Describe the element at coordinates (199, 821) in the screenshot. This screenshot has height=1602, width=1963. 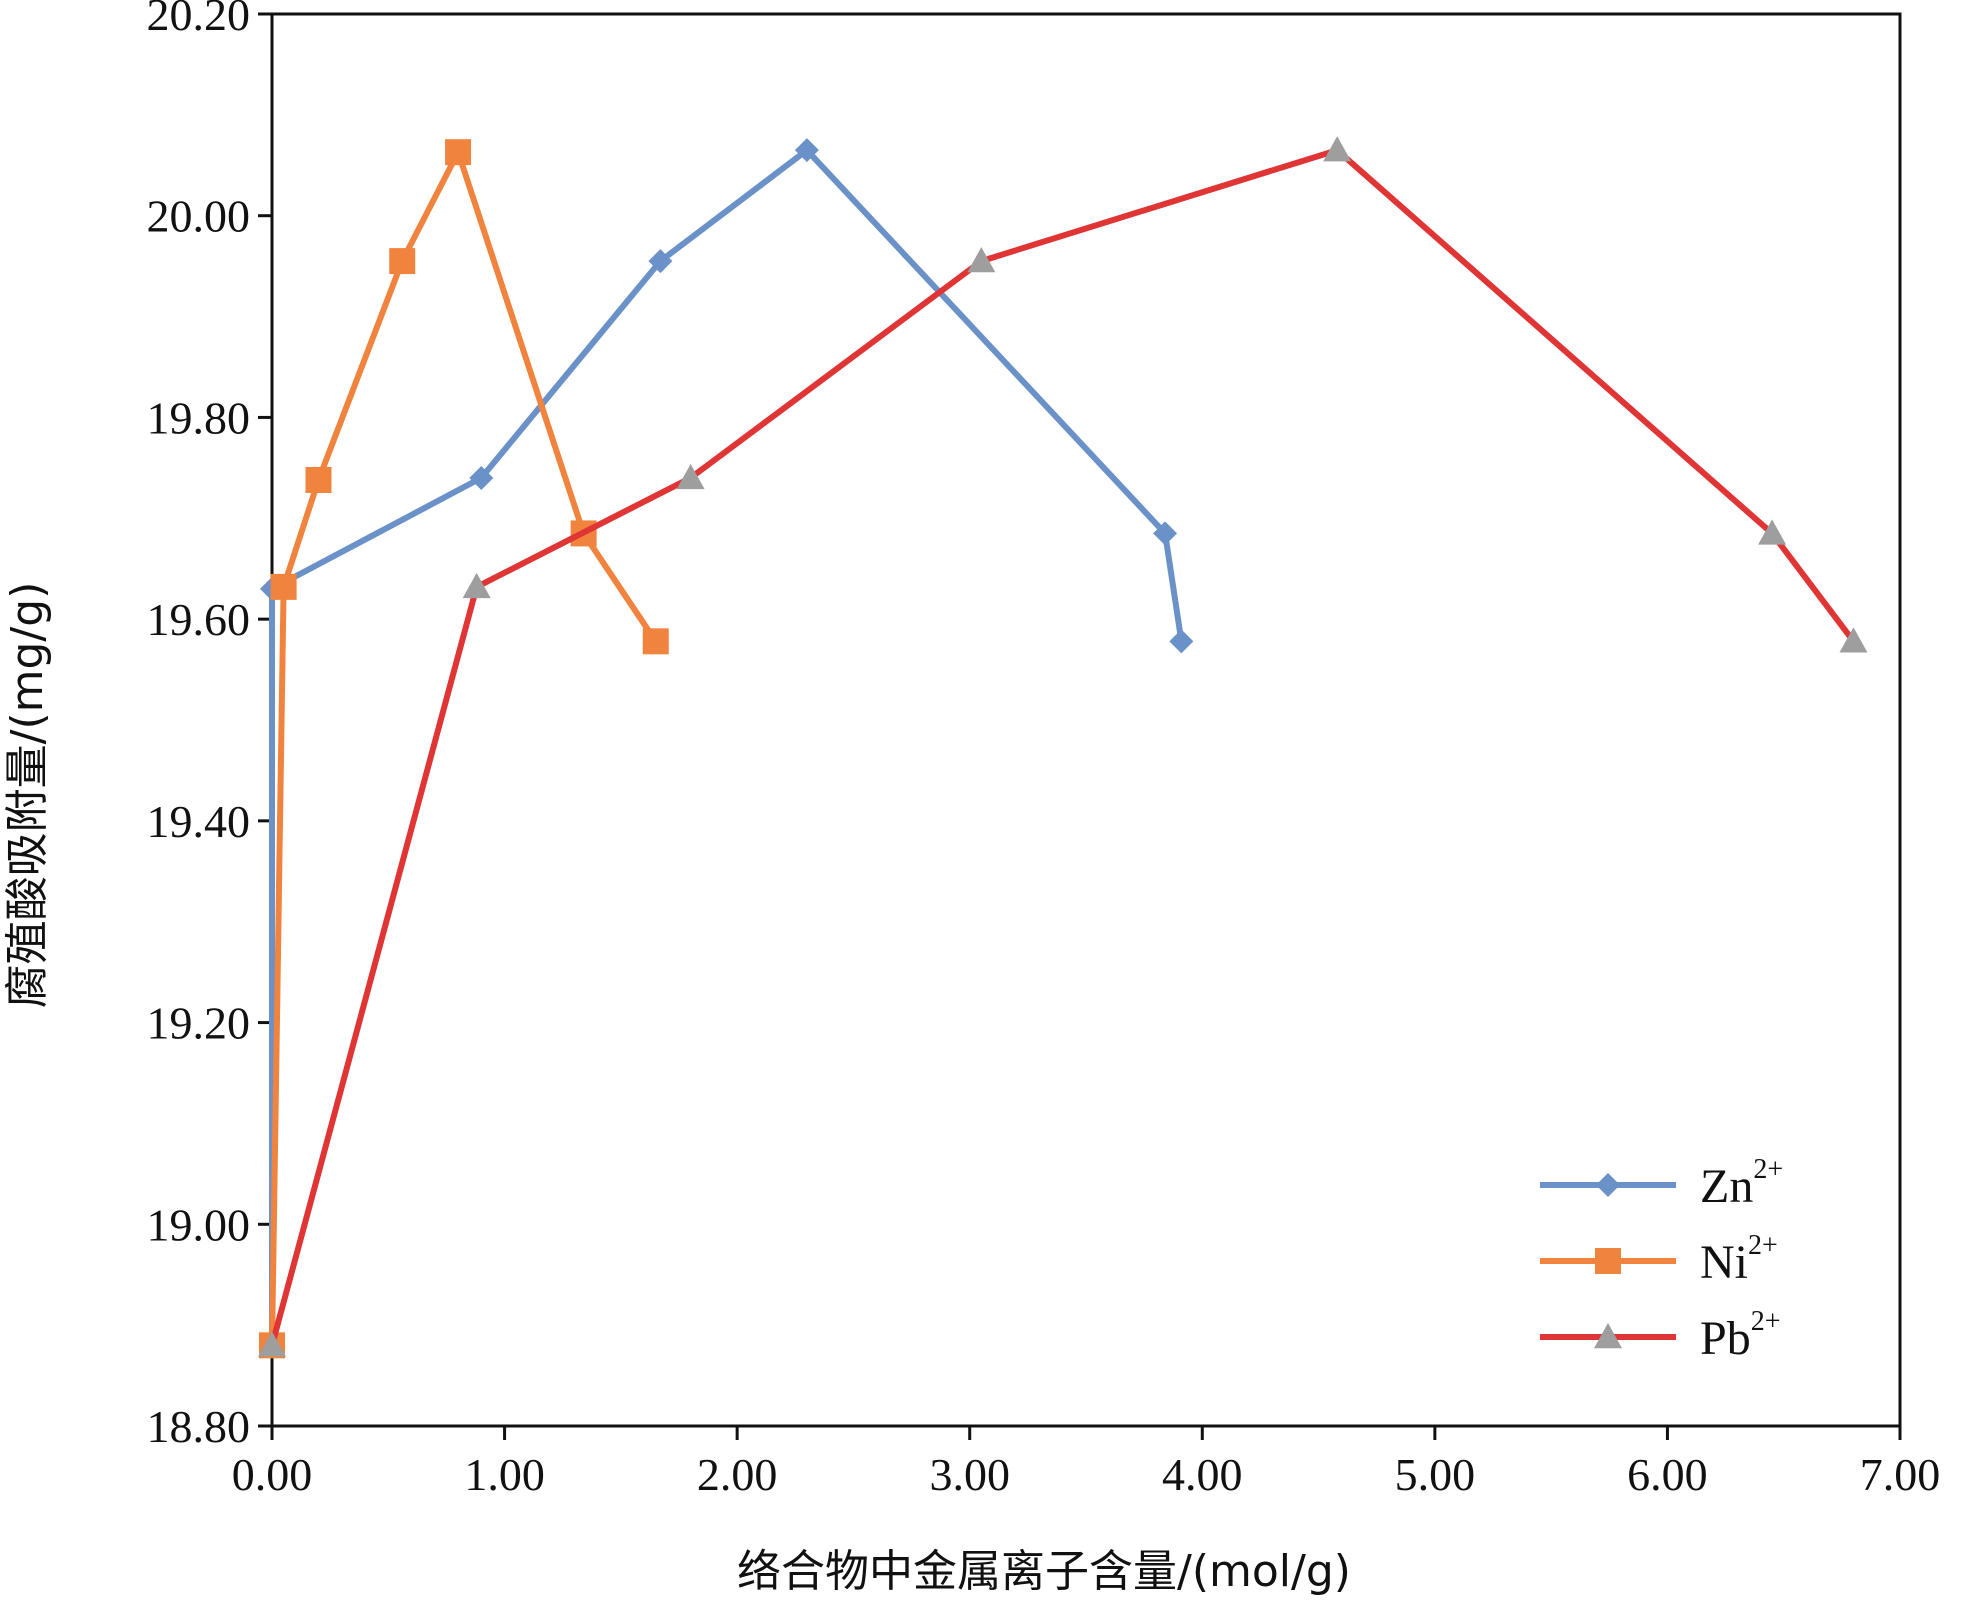
I see `y-tick-label: 19.40` at that location.